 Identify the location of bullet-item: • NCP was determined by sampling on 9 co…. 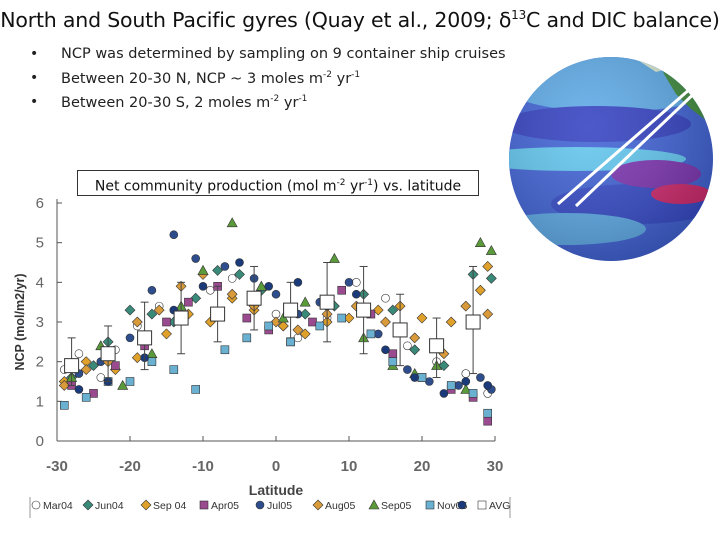
(268, 58).